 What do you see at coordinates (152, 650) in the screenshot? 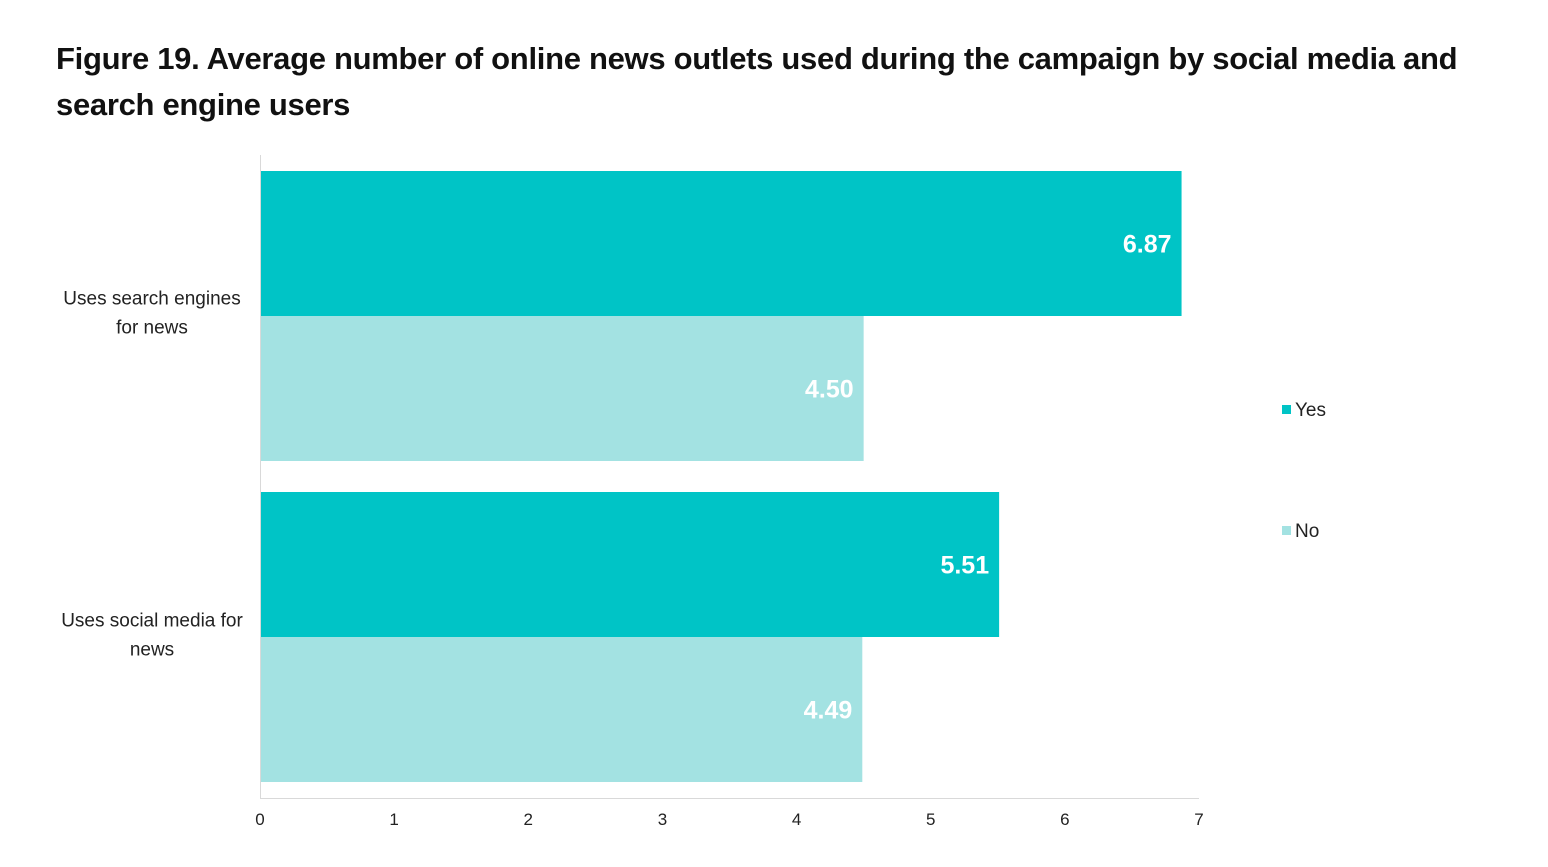
I see `category-label: news` at bounding box center [152, 650].